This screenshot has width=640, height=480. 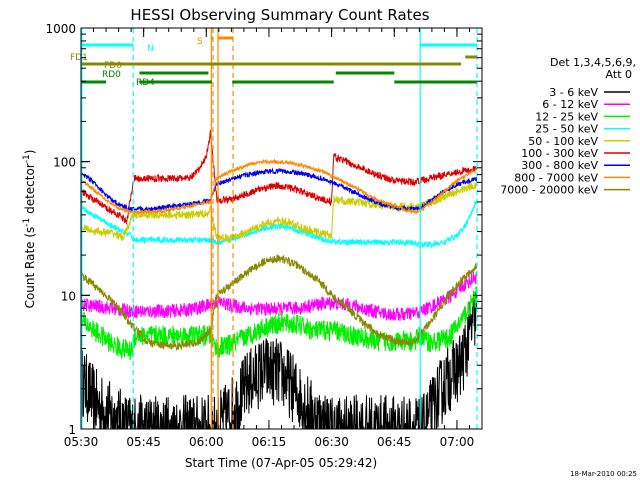 What do you see at coordinates (559, 153) in the screenshot?
I see `legend-label-6: 100 - 300 keV` at bounding box center [559, 153].